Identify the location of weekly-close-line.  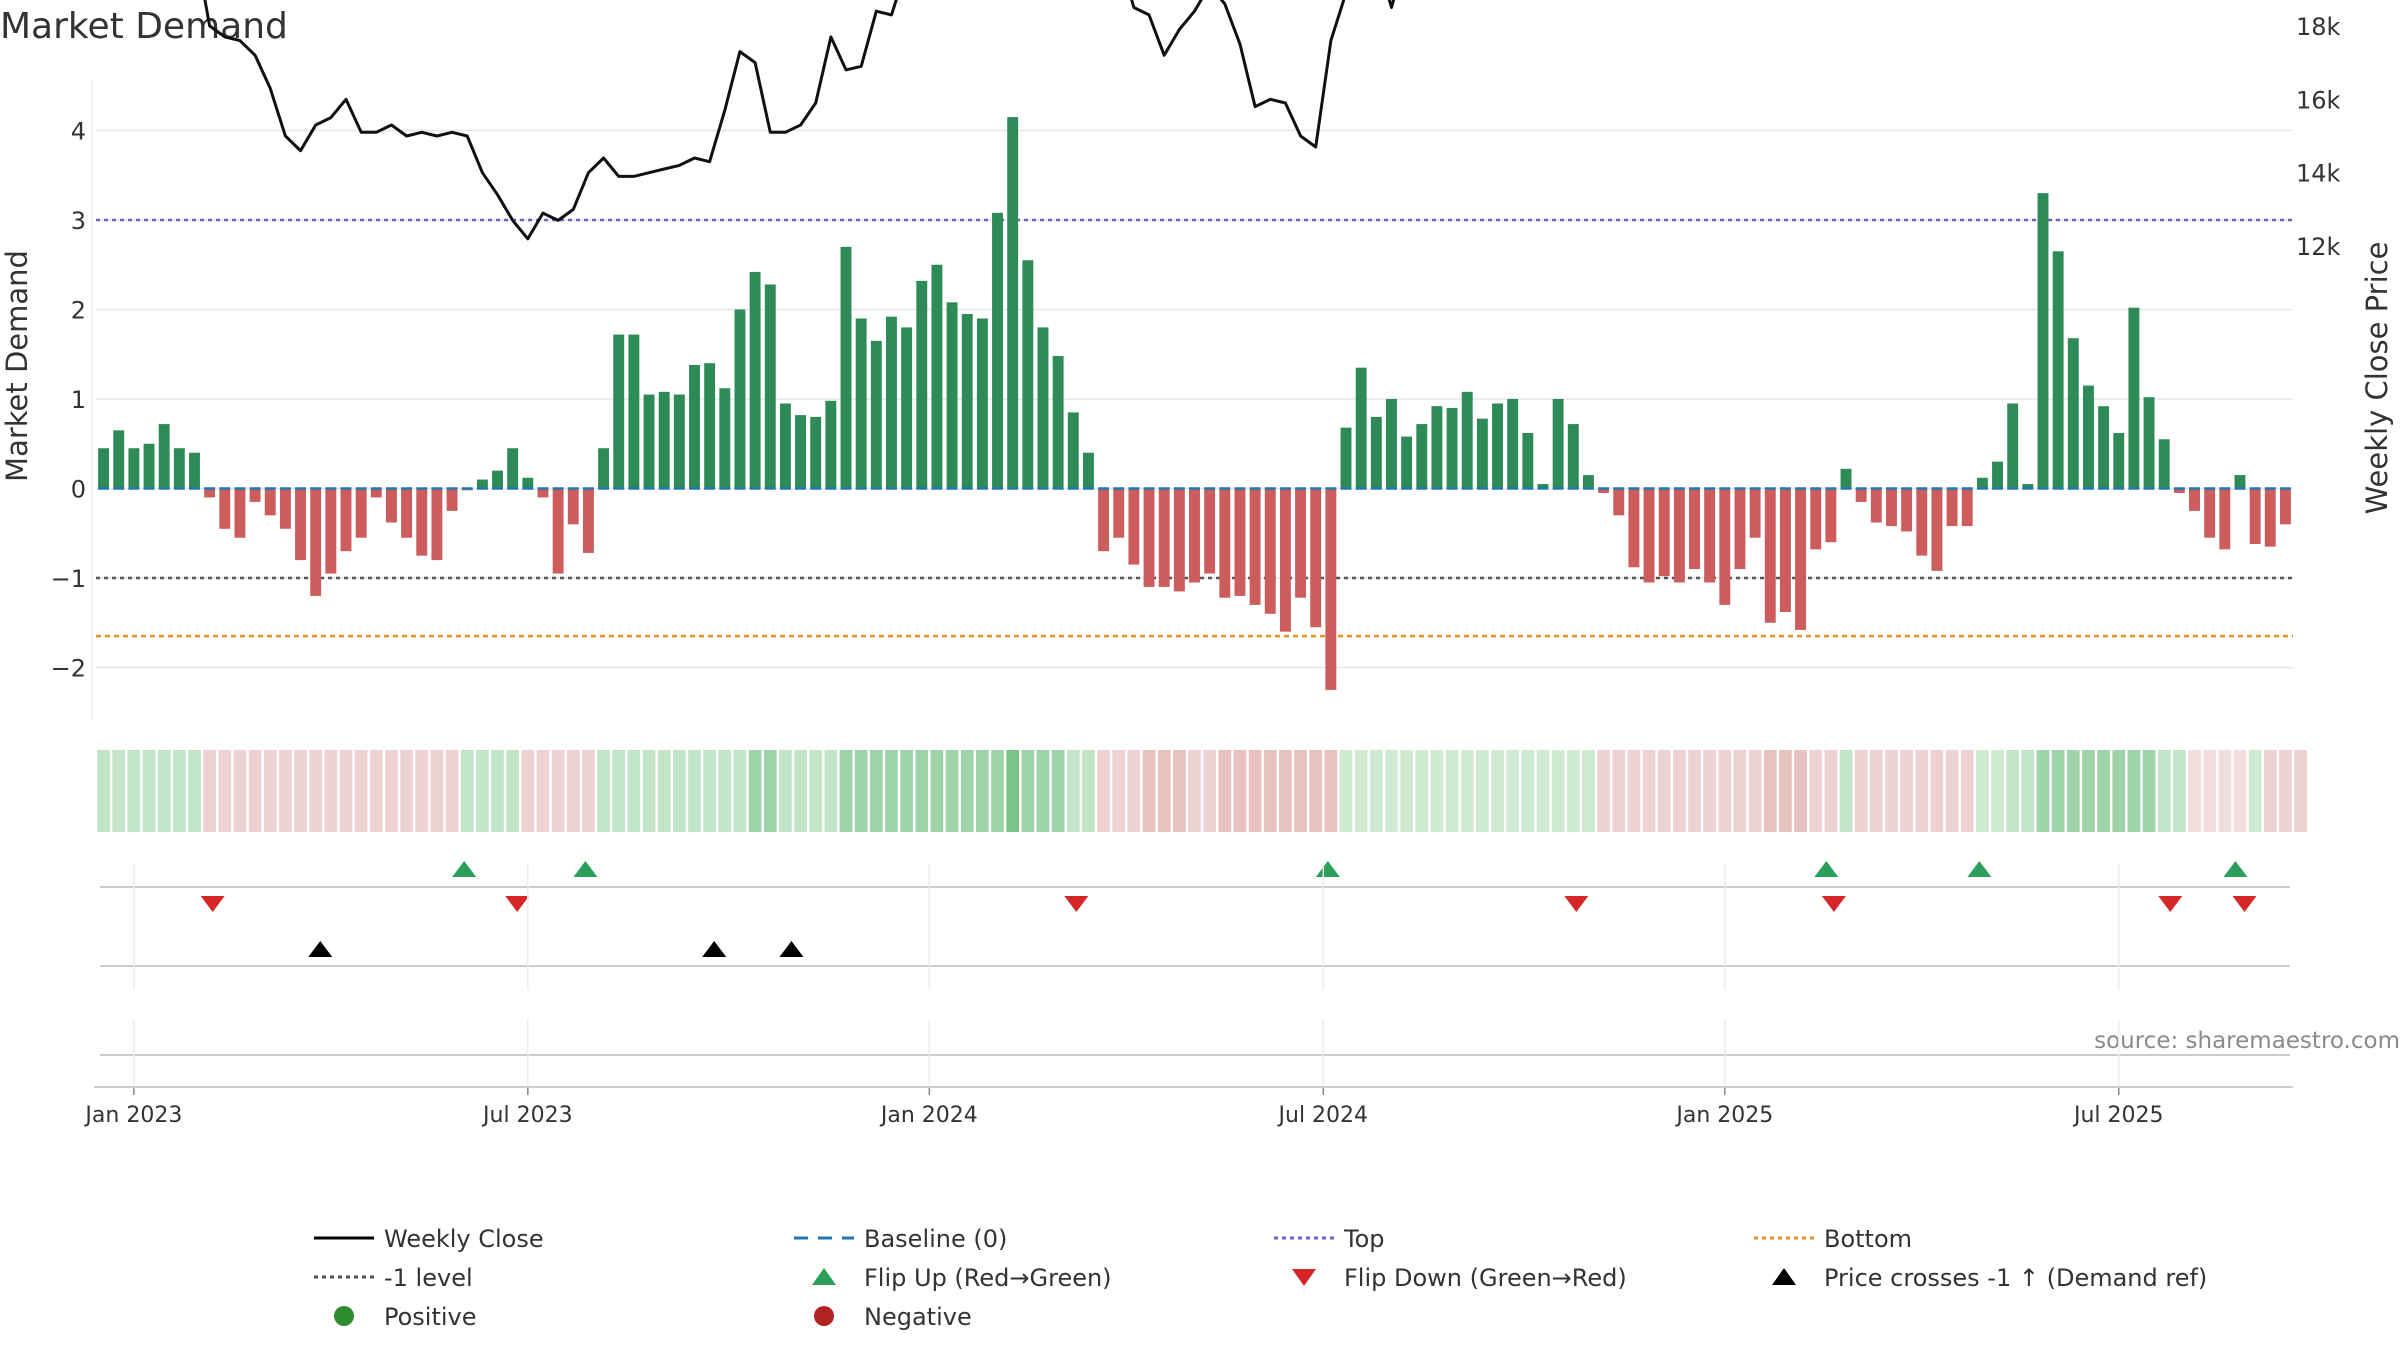
(799, 120).